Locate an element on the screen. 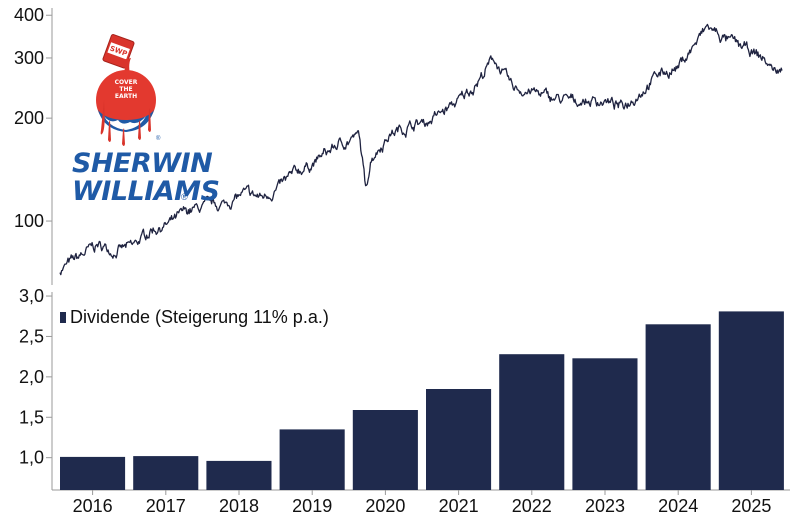 The image size is (800, 520). dividend-x-tick-label: 2016 is located at coordinates (93, 506).